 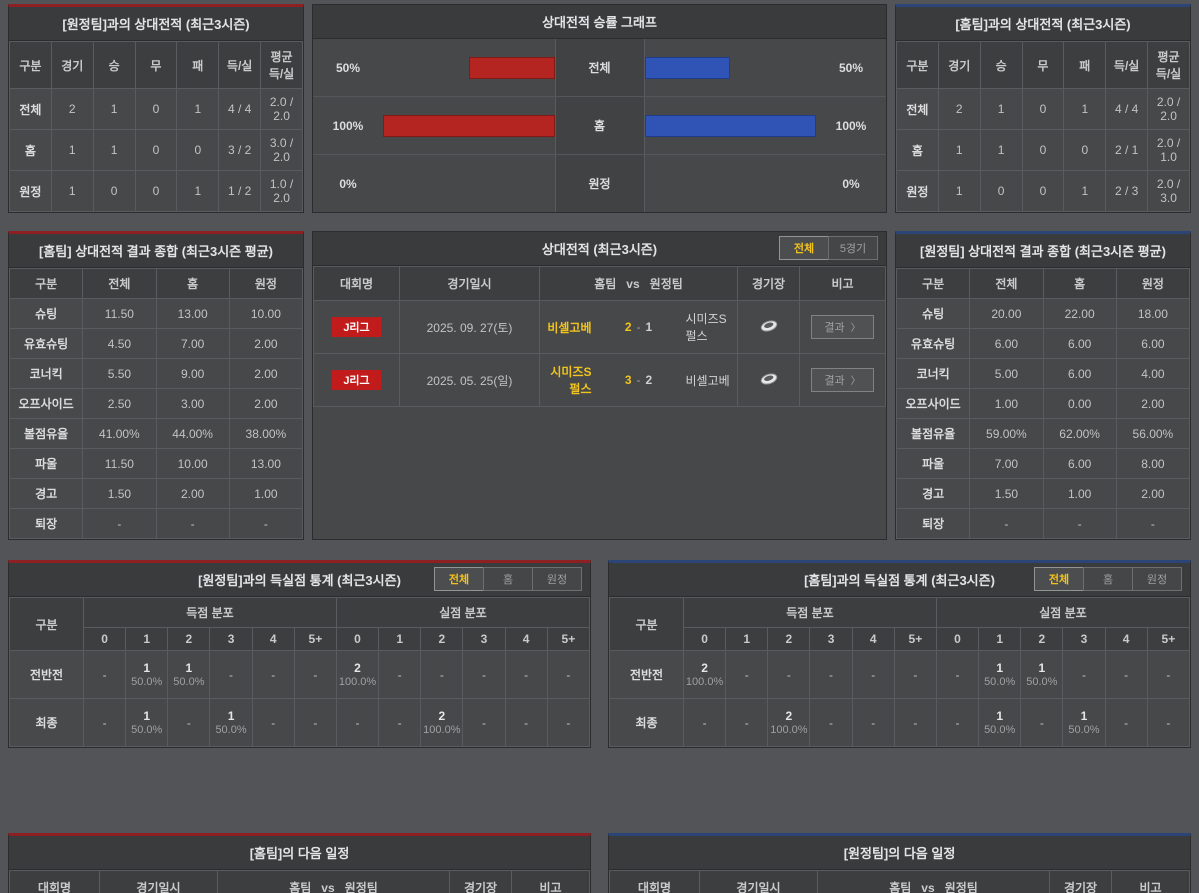 I want to click on stat-row: 최종 - -2 100.0% - - - -1 50.0% -1 50.0% - -, so click(x=900, y=722).